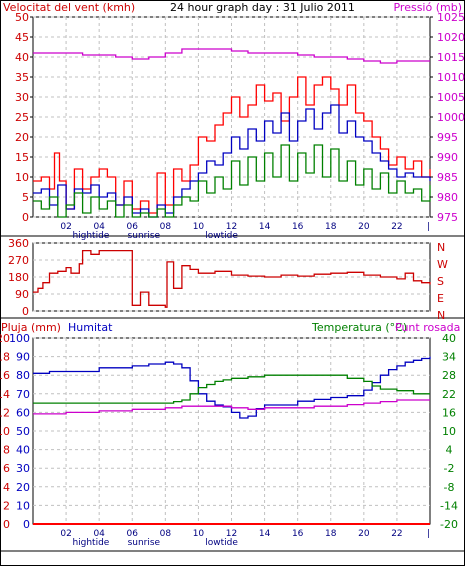  Describe the element at coordinates (90, 543) in the screenshot. I see `temp-marker-hightide: hightide` at that location.